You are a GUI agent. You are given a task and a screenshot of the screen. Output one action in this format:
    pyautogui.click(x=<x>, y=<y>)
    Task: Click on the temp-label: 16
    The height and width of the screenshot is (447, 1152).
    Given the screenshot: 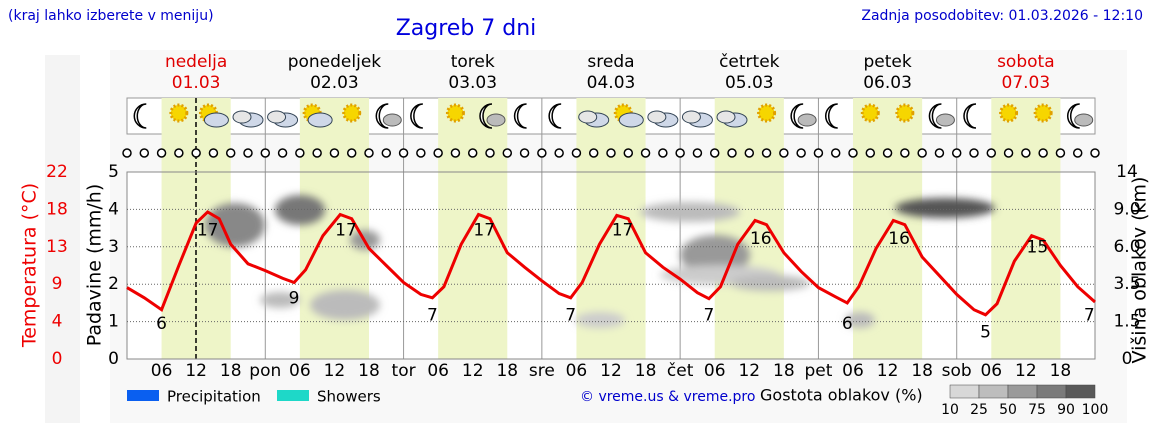 What is the action you would take?
    pyautogui.click(x=899, y=239)
    